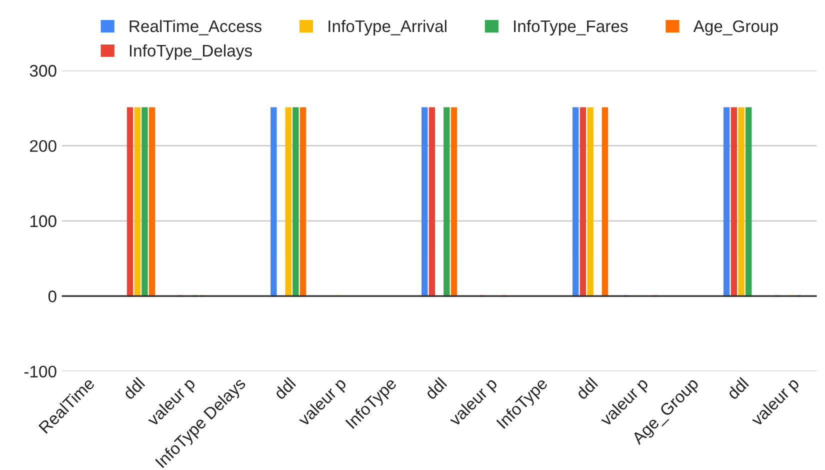 This screenshot has height=470, width=825. Describe the element at coordinates (43, 146) in the screenshot. I see `y-tick-label: 200` at that location.